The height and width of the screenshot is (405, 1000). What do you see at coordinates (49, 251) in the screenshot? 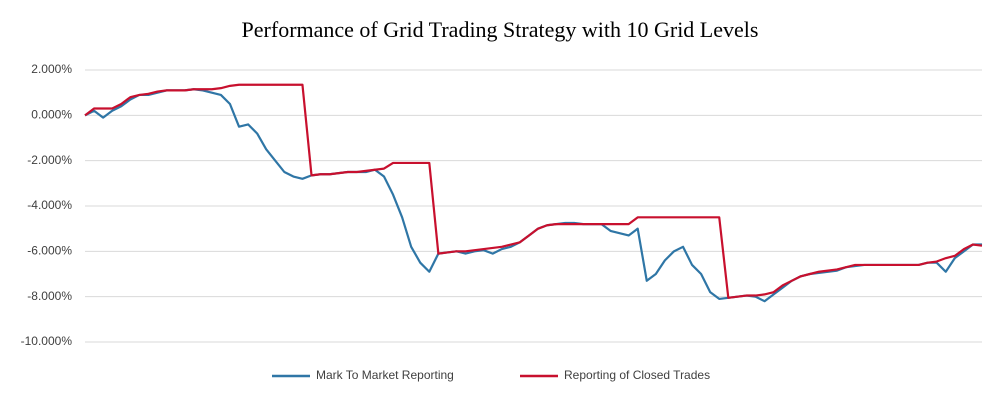
I see `y-tick-label: -6.000%` at bounding box center [49, 251].